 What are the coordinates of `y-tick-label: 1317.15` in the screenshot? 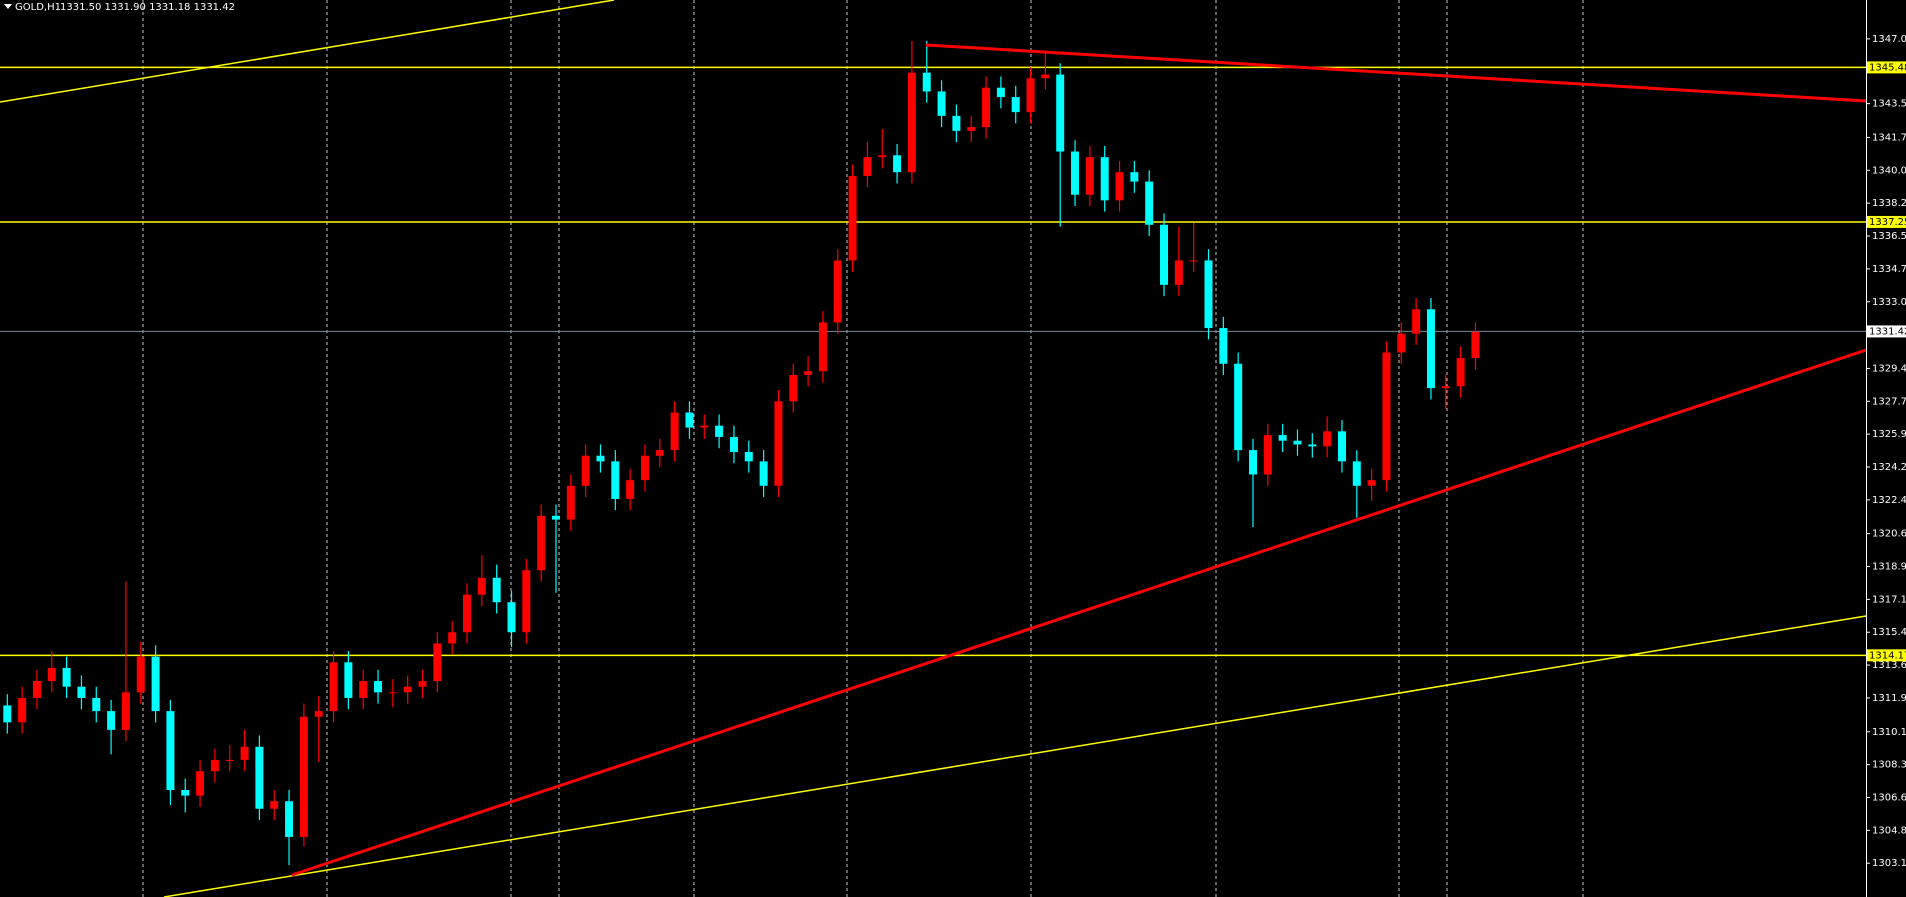 It's located at (1889, 599).